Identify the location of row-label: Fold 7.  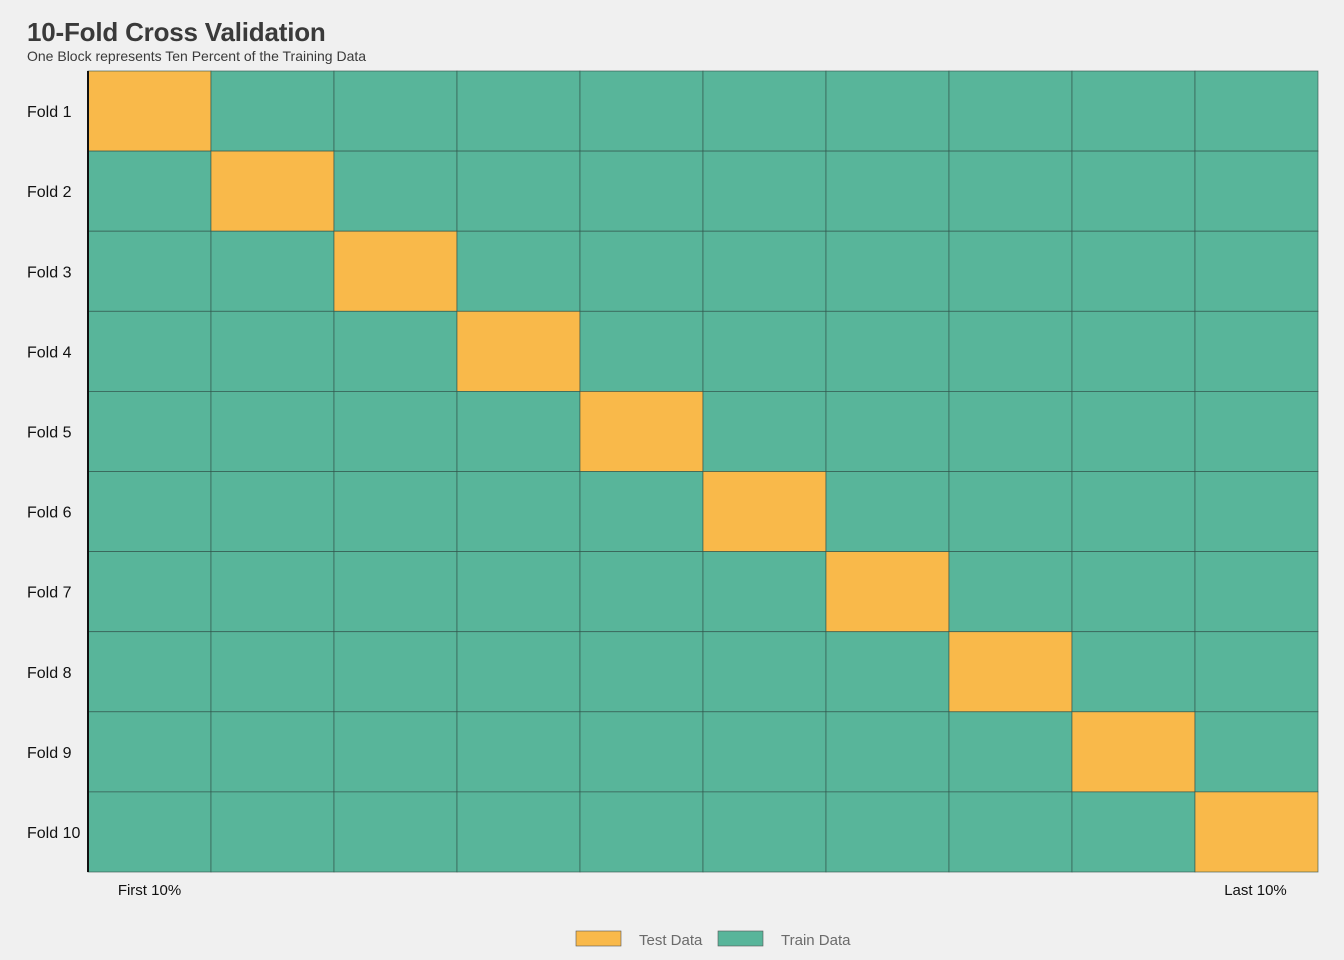
(49, 593).